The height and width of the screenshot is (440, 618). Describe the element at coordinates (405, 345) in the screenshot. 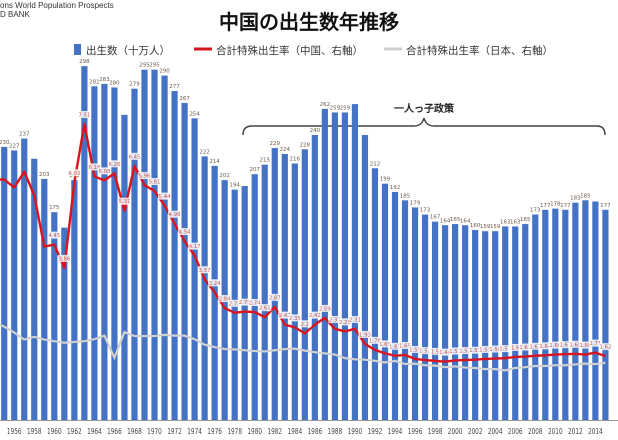

I see `china-tfr-label-bg-1995` at that location.